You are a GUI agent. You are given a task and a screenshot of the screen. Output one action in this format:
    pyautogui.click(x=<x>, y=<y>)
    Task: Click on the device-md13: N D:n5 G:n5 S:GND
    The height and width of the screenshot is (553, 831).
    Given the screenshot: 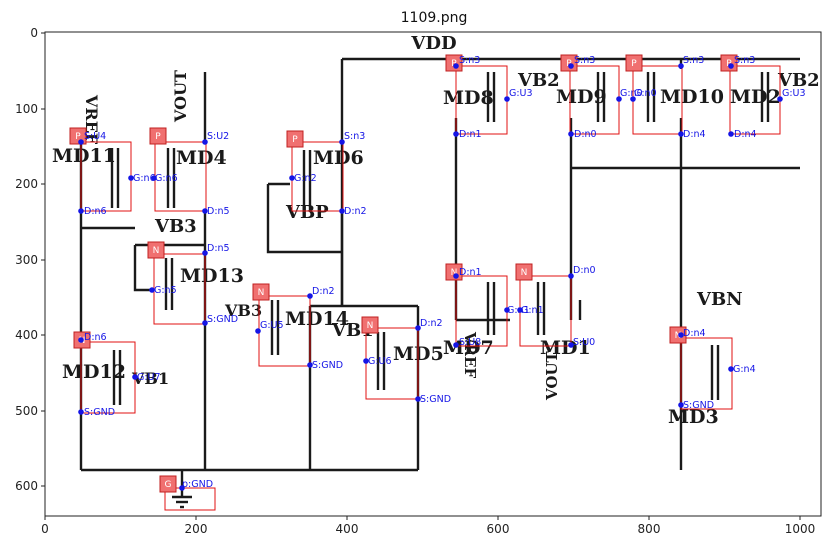 What is the action you would take?
    pyautogui.click(x=192, y=283)
    